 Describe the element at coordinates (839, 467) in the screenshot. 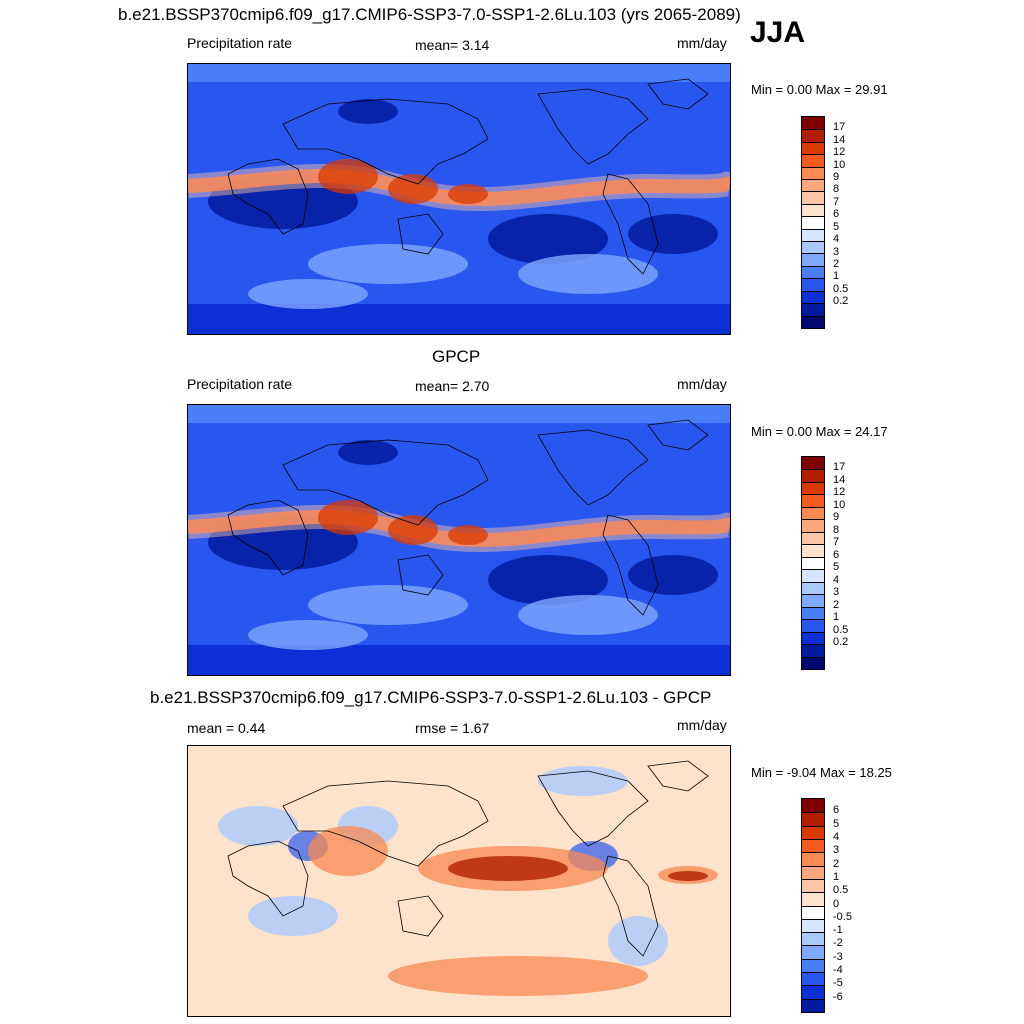

I see `colorbar-tick-label: 17` at that location.